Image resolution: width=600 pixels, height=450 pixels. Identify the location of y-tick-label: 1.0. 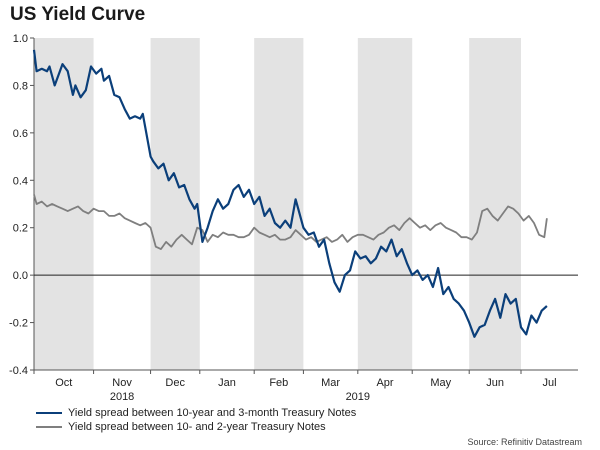
(20, 39).